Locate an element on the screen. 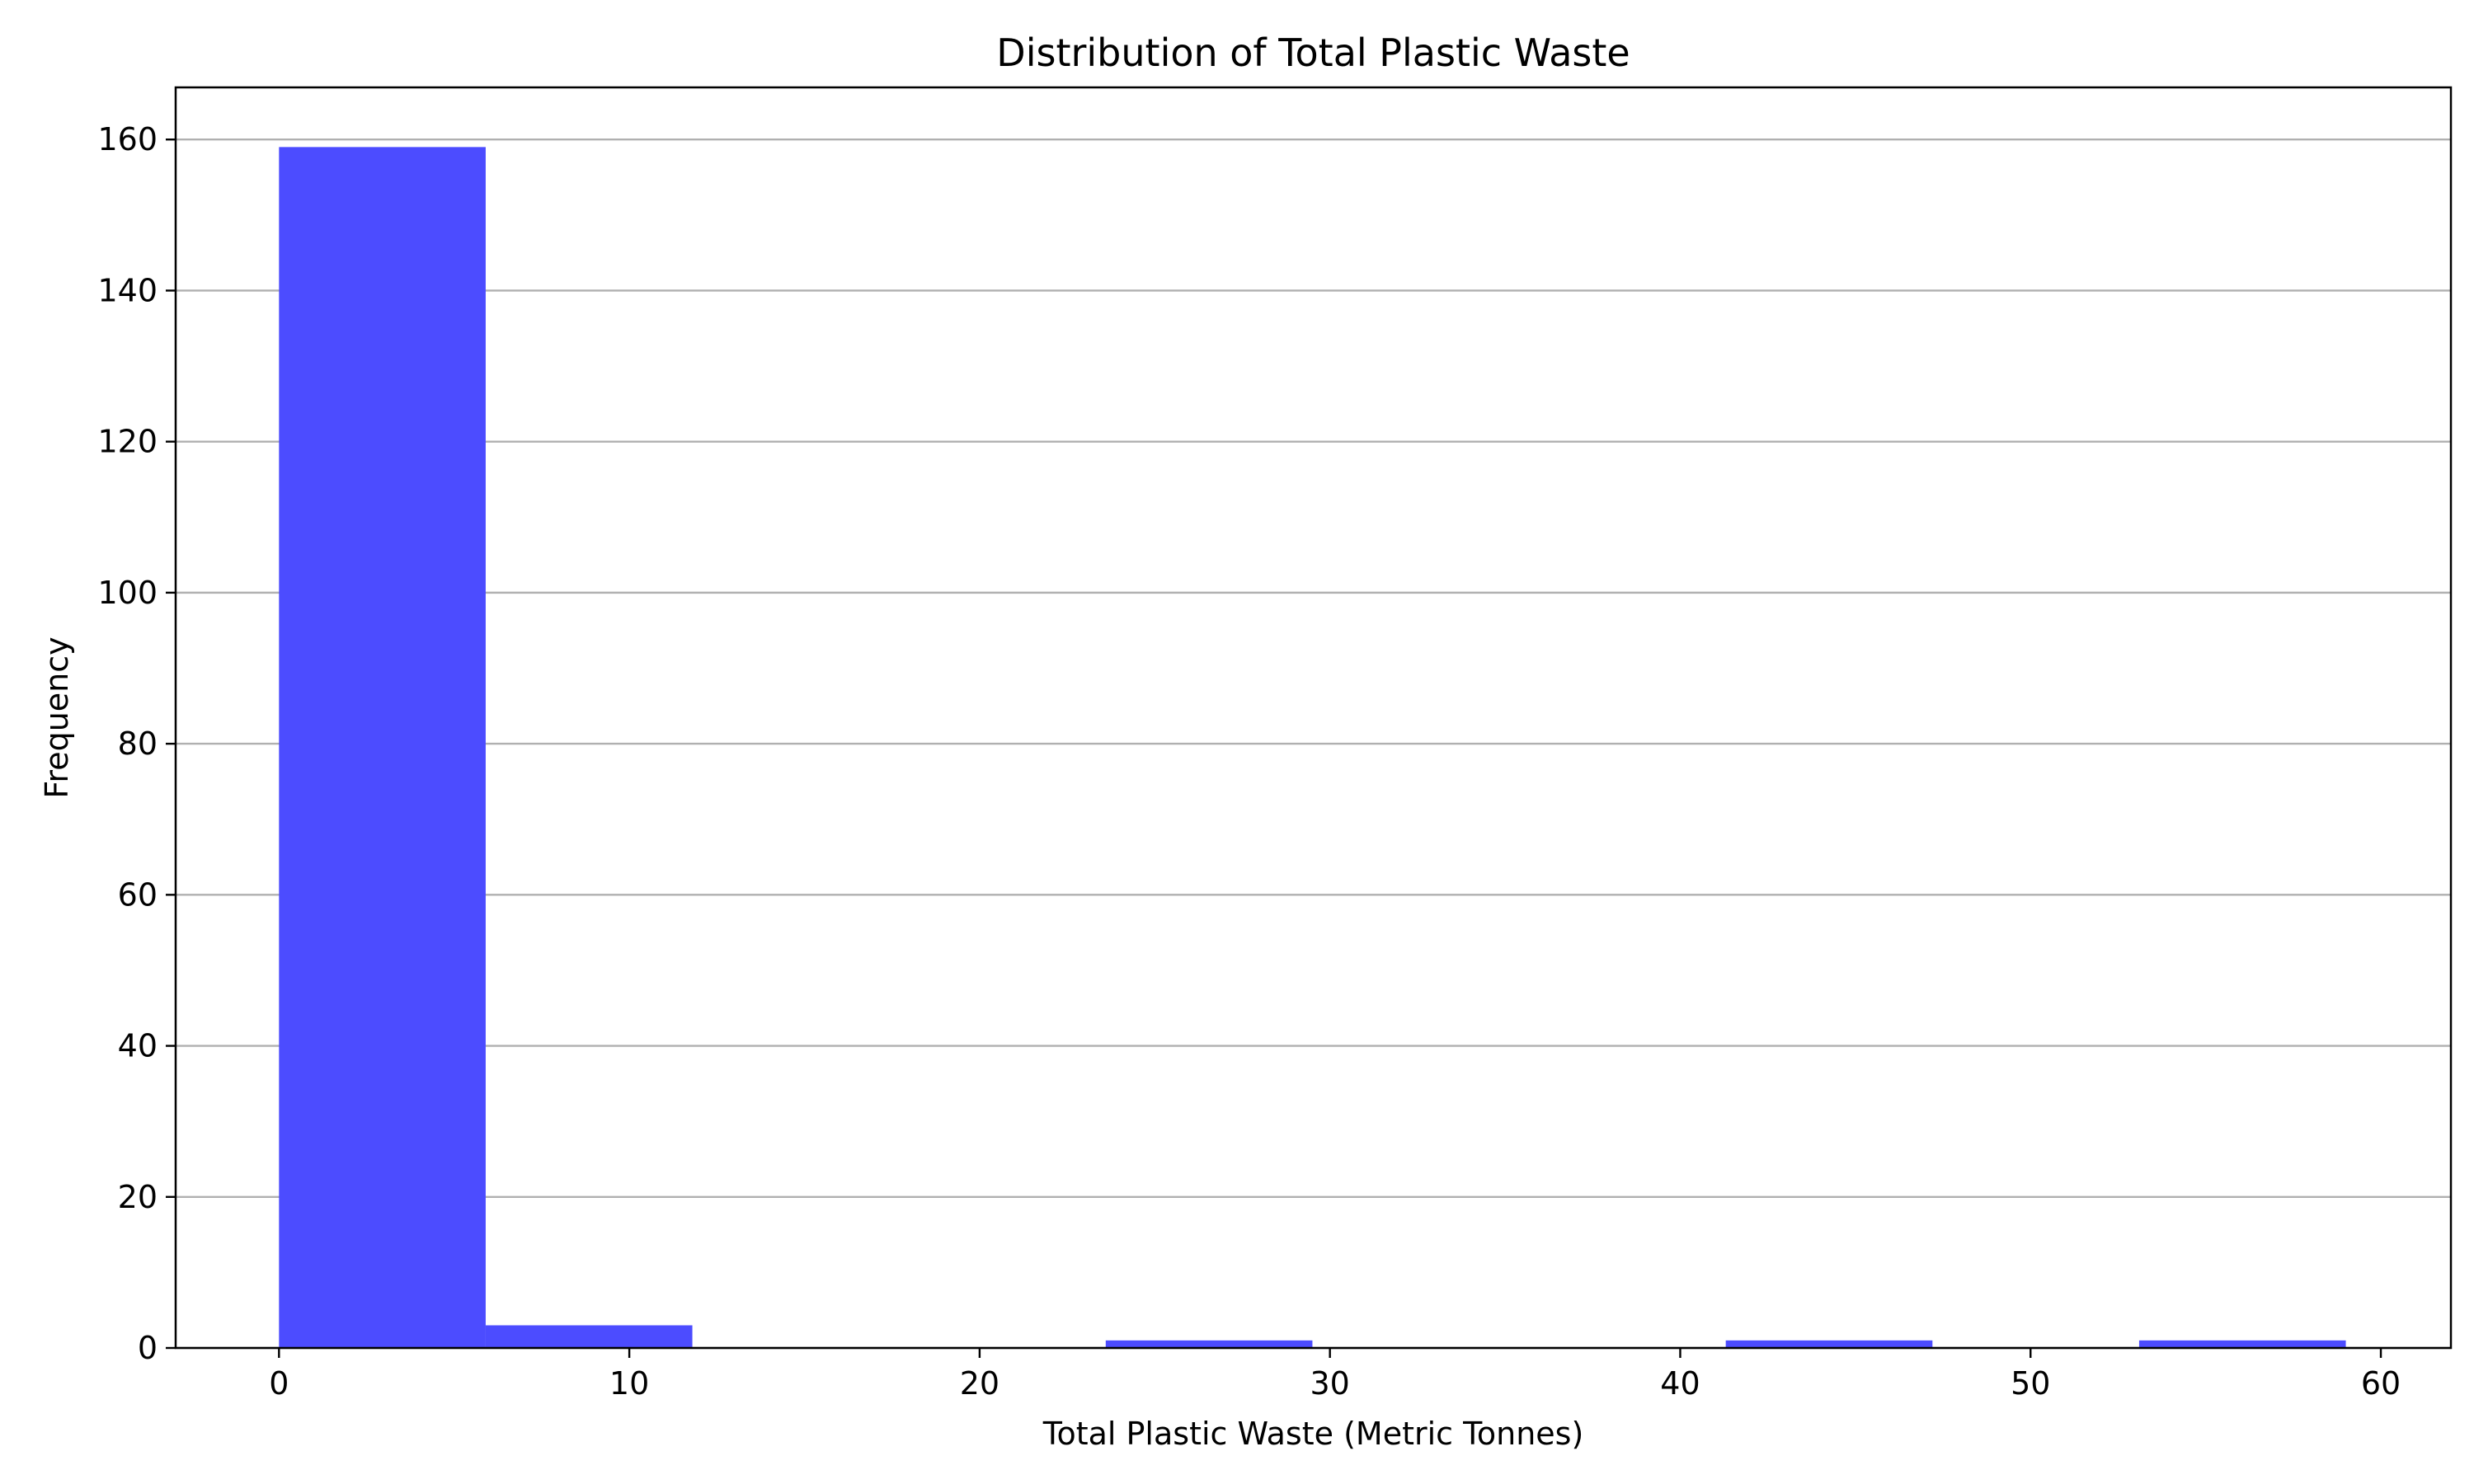 The height and width of the screenshot is (1484, 2474). y-axis-label: Frequency is located at coordinates (57, 717).